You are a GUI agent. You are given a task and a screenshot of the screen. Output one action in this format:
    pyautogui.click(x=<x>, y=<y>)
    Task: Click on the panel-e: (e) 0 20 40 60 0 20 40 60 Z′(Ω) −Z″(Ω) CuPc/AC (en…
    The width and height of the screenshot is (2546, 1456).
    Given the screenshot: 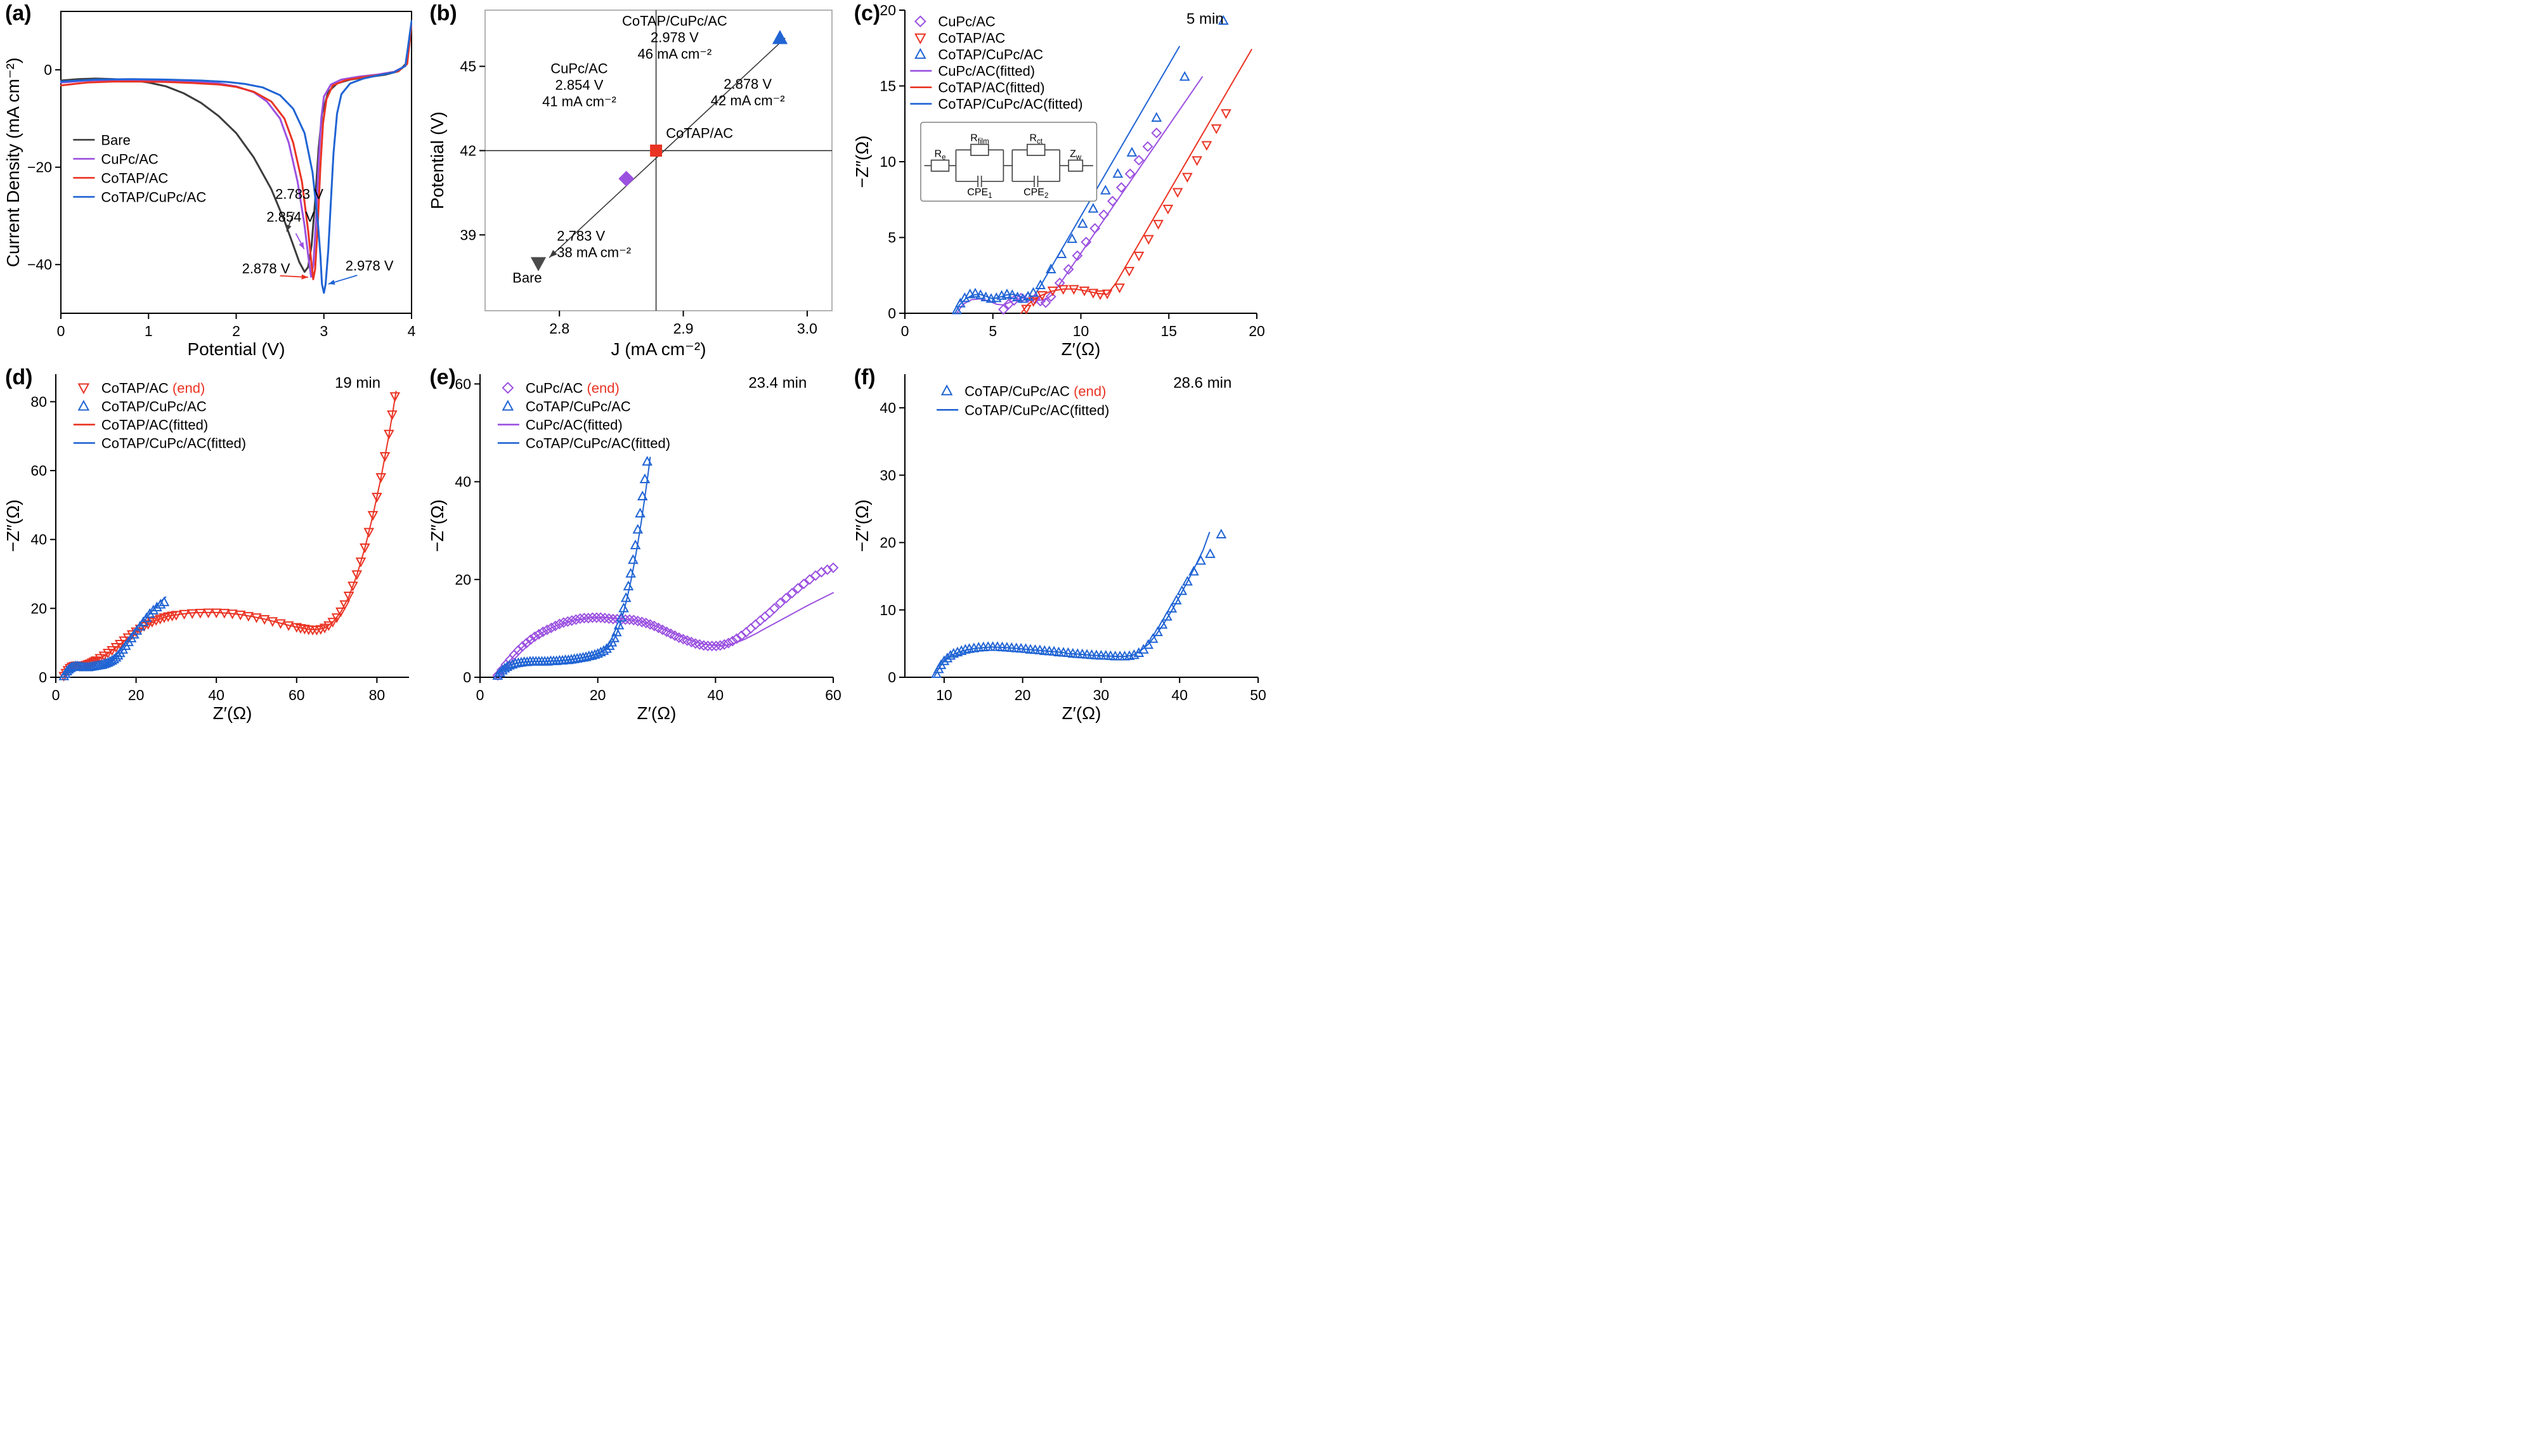 What is the action you would take?
    pyautogui.click(x=636, y=546)
    